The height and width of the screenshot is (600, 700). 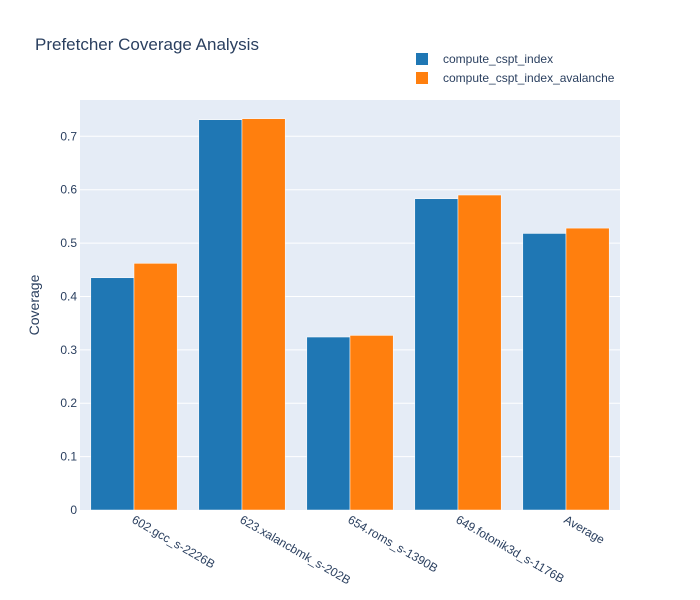 What do you see at coordinates (68, 457) in the screenshot?
I see `y-tick-label: 0.1` at bounding box center [68, 457].